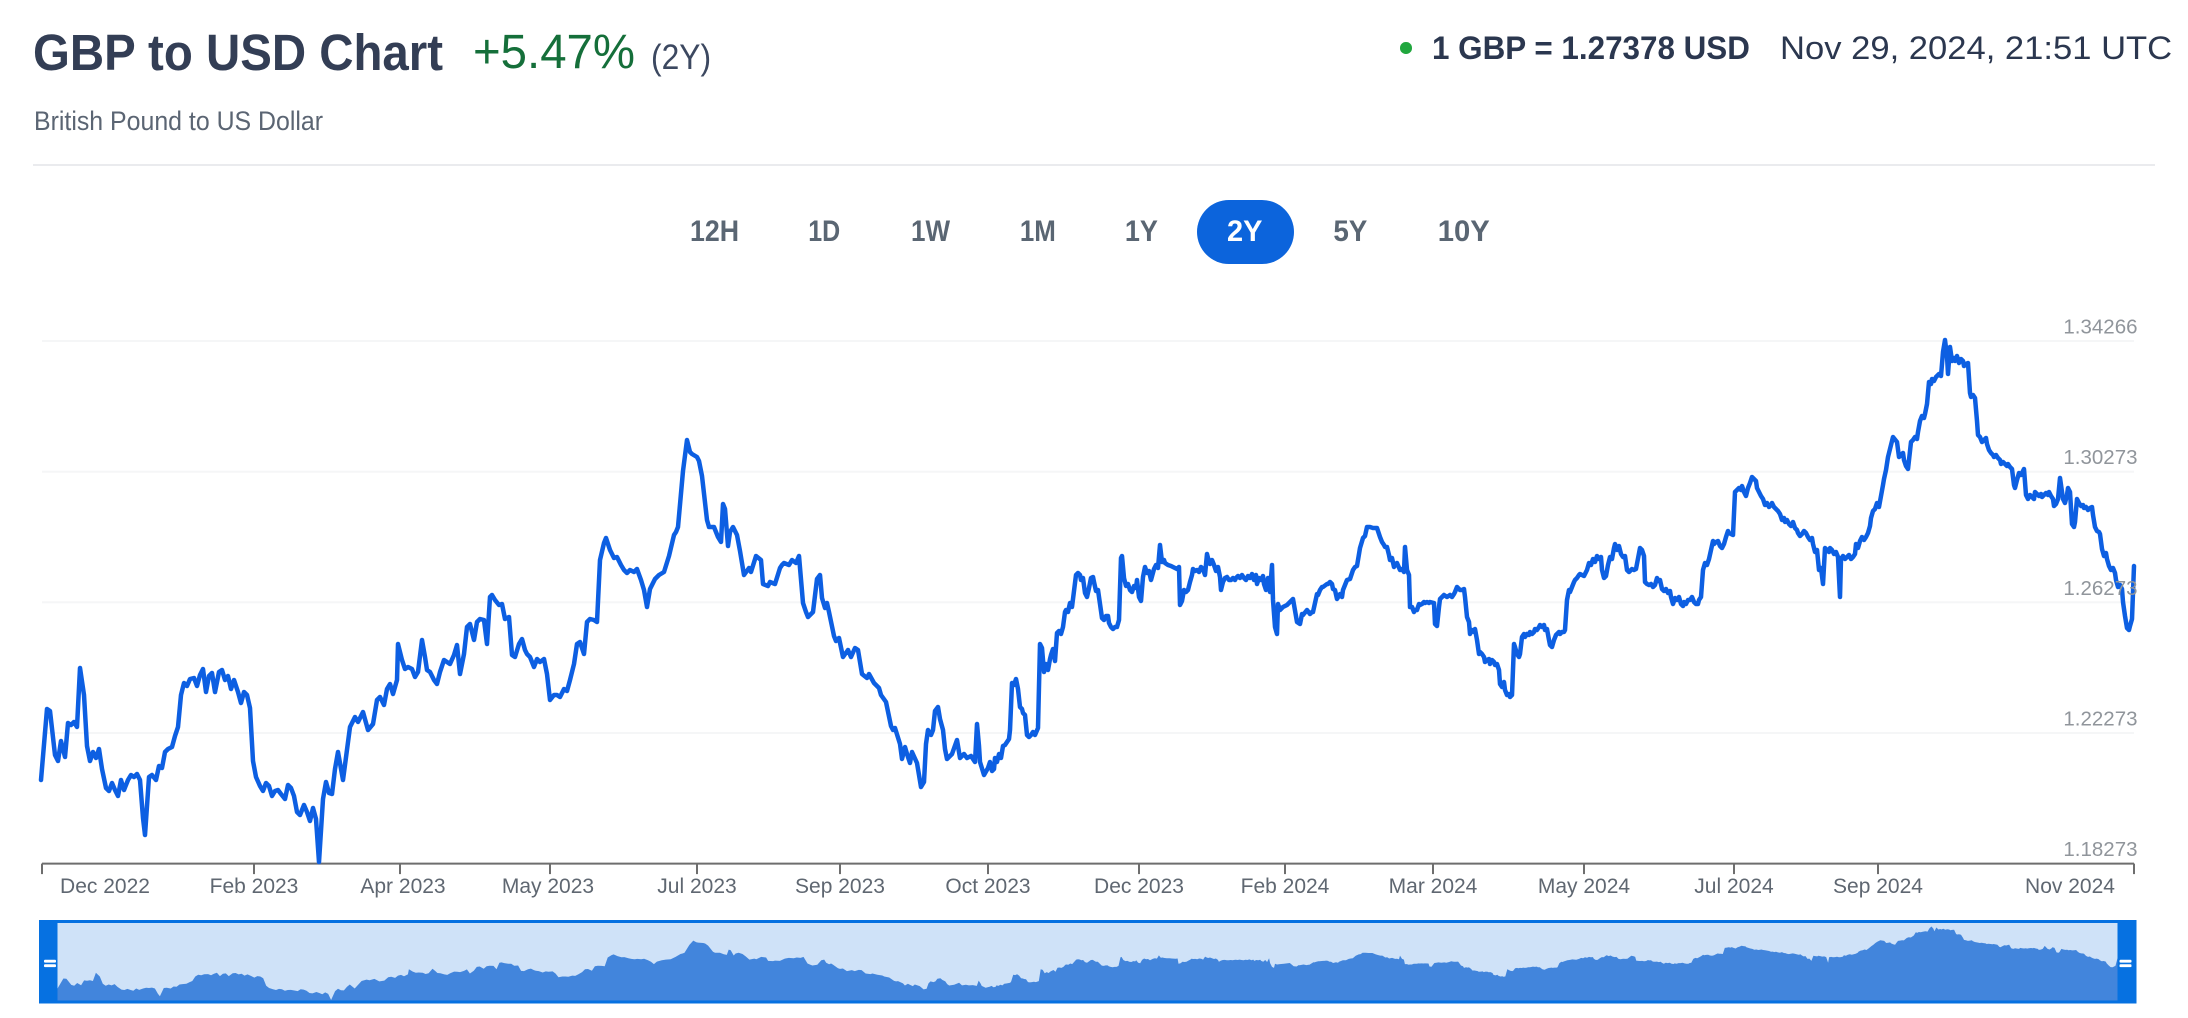  I want to click on svg-text: Jul 2024, so click(1734, 886).